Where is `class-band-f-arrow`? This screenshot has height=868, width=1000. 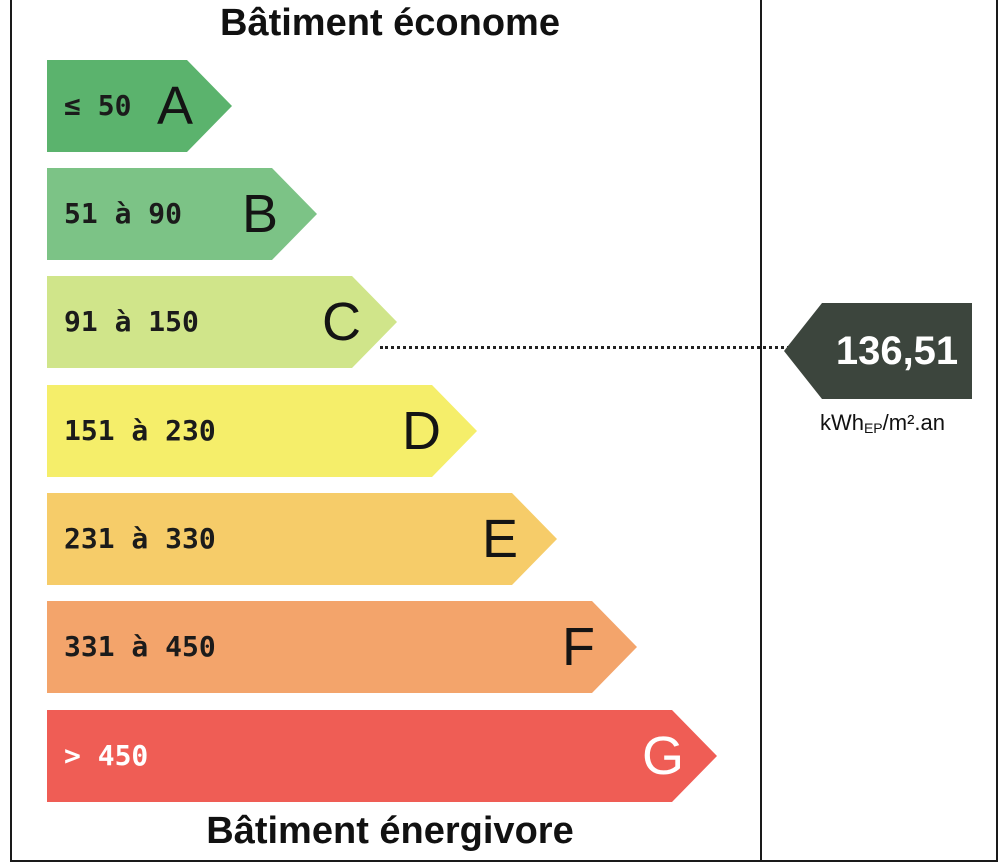
class-band-f-arrow is located at coordinates (342, 647).